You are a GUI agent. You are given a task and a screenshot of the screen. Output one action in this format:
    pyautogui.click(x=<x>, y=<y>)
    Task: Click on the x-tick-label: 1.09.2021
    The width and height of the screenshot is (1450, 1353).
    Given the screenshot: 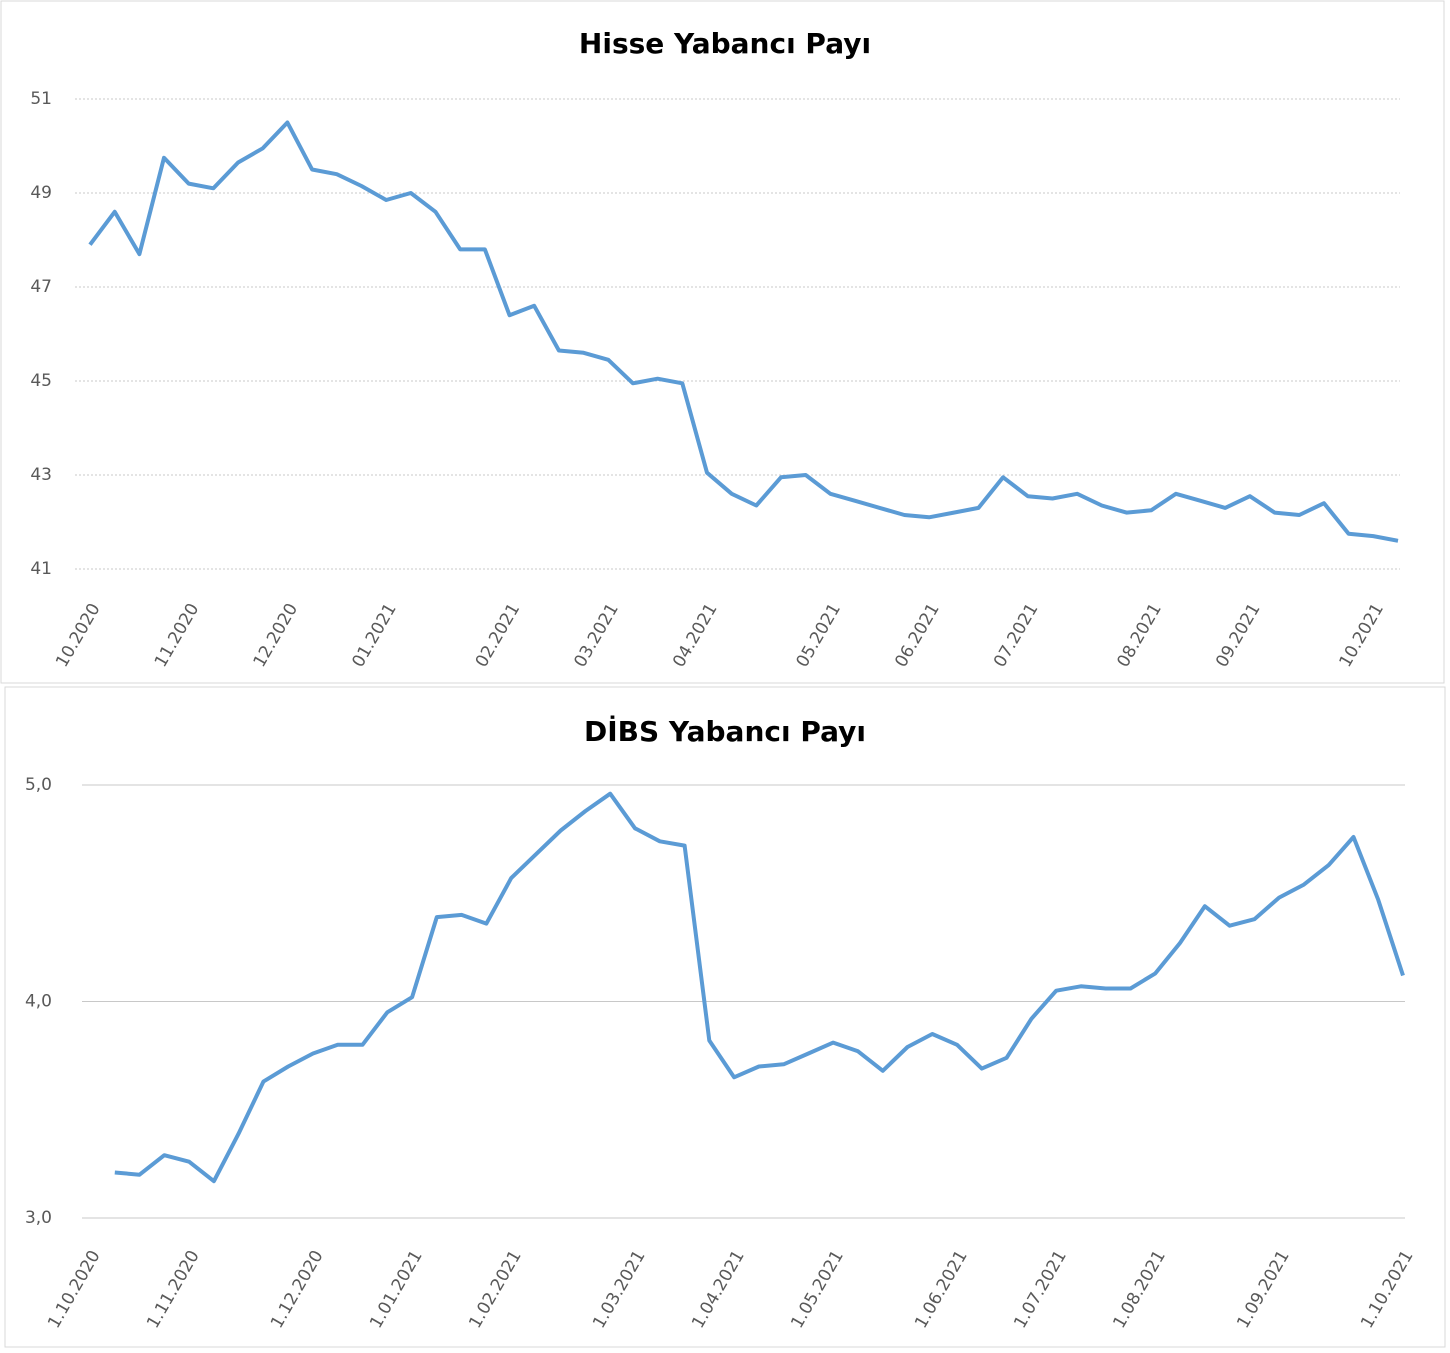 What is the action you would take?
    pyautogui.click(x=1263, y=1289)
    